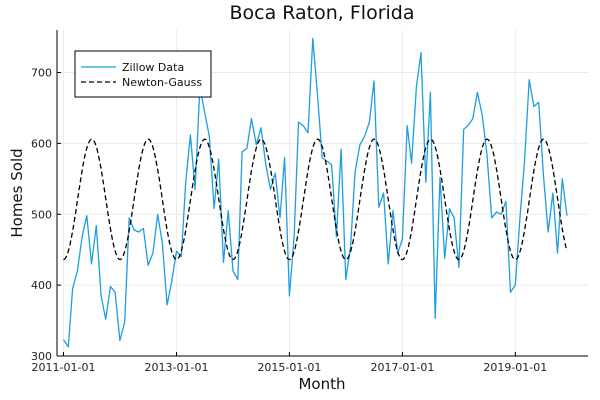  Describe the element at coordinates (41, 285) in the screenshot. I see `y-tick-label: 400` at that location.